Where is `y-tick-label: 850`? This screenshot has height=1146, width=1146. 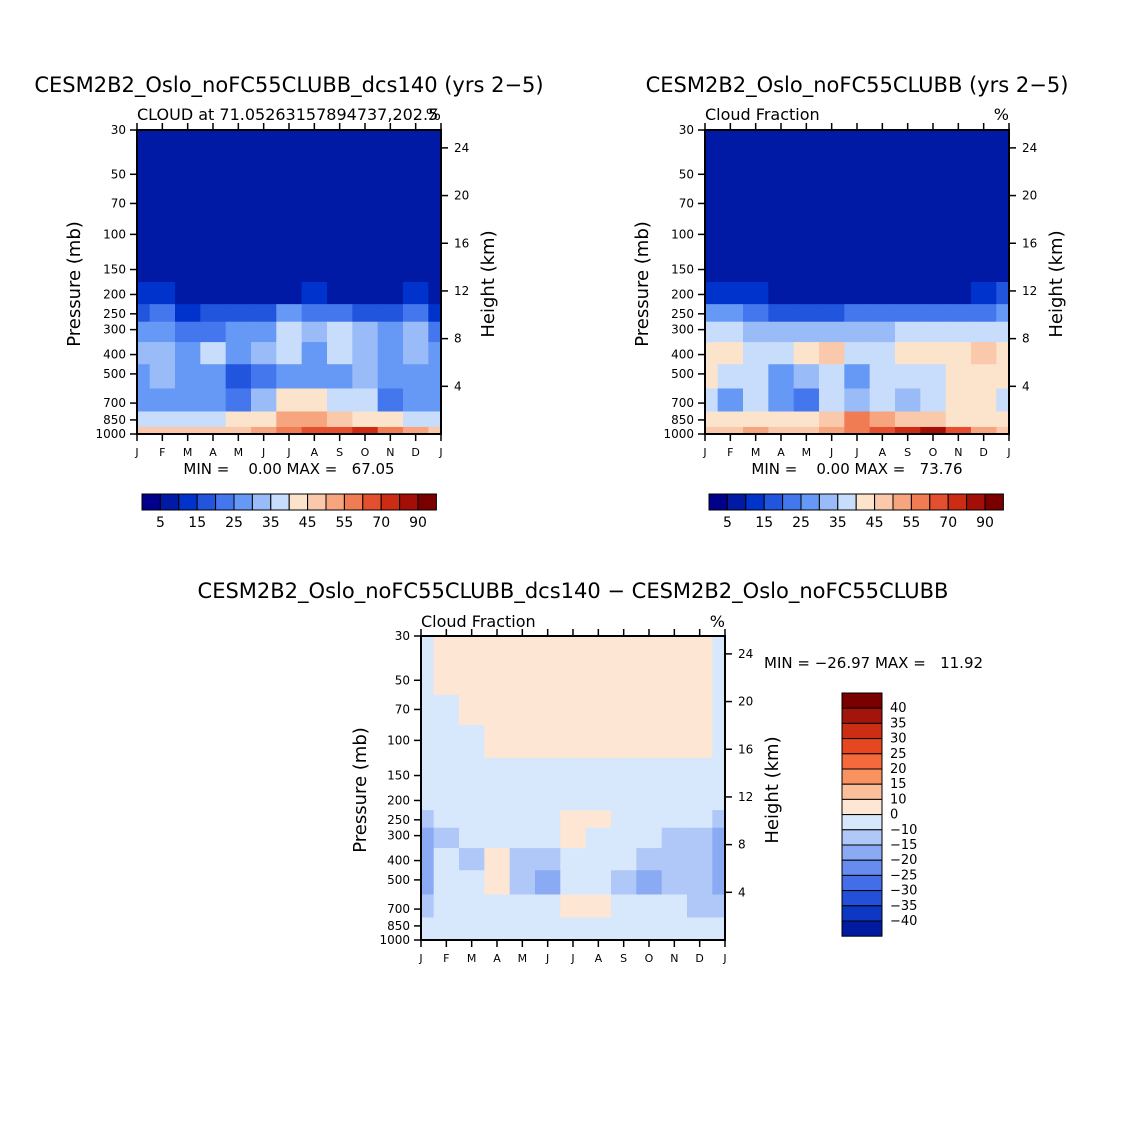
y-tick-label: 850 is located at coordinates (114, 420).